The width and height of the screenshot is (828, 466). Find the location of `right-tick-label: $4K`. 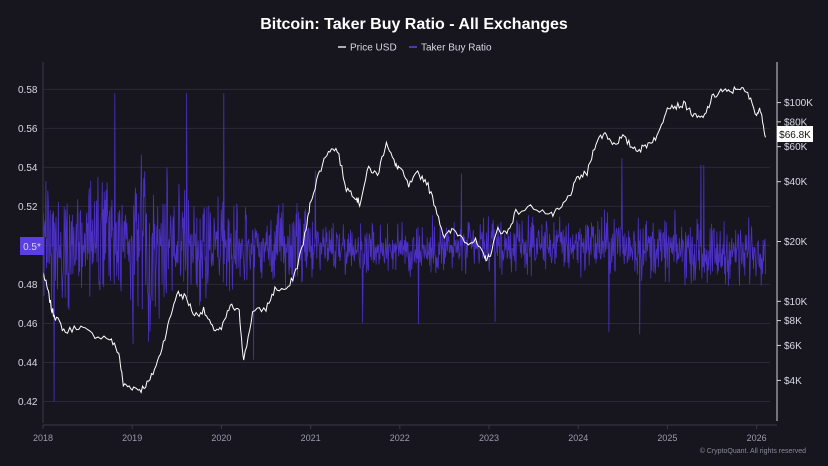

right-tick-label: $4K is located at coordinates (793, 381).